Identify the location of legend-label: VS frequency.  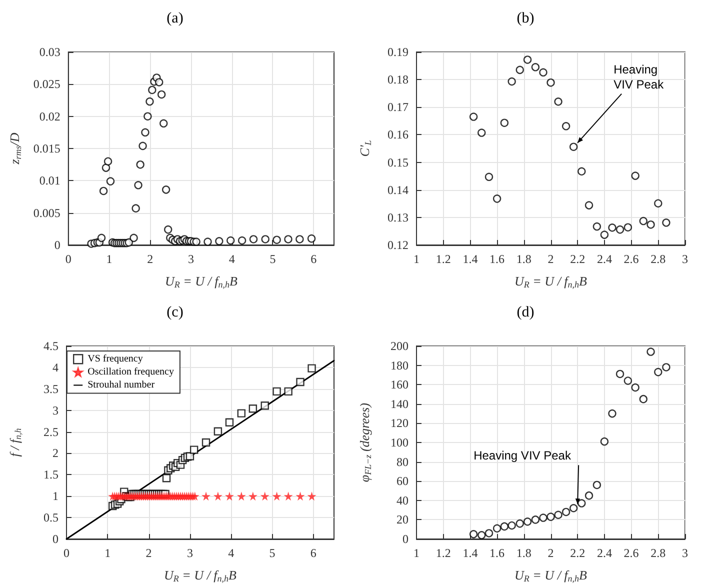
(115, 359).